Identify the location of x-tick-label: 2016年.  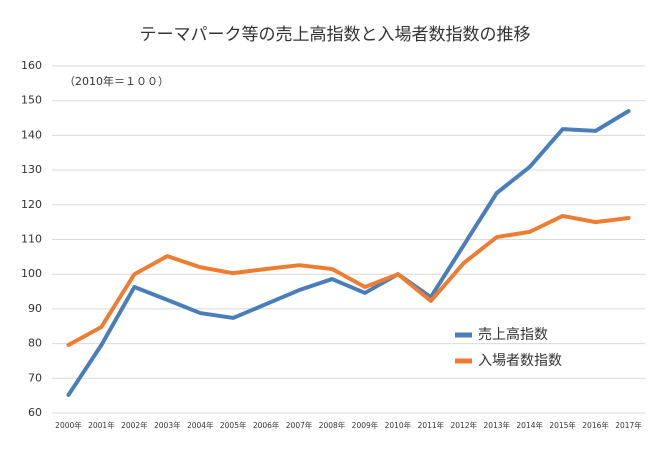
(595, 425).